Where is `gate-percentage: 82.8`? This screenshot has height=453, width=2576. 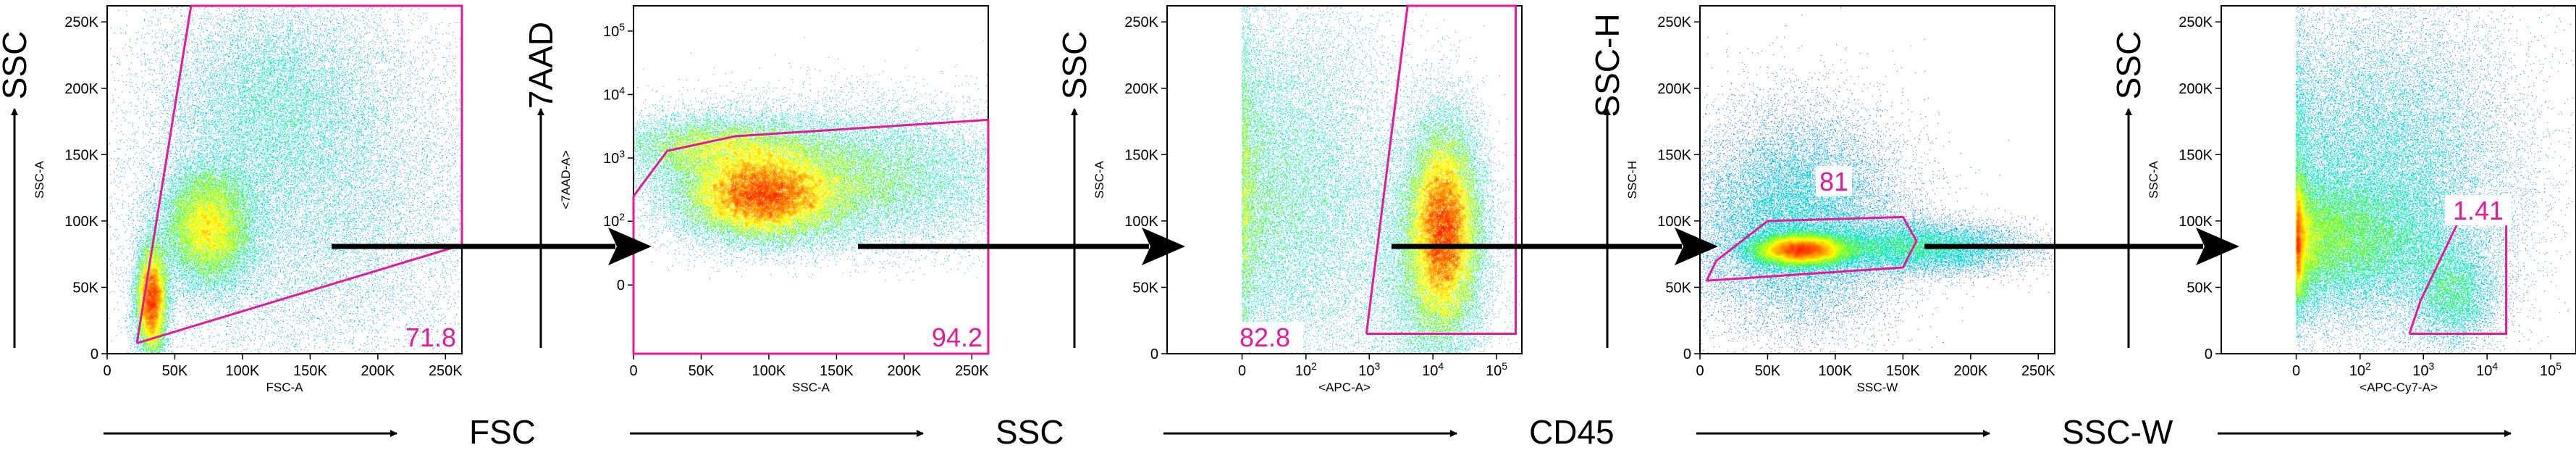 gate-percentage: 82.8 is located at coordinates (1264, 337).